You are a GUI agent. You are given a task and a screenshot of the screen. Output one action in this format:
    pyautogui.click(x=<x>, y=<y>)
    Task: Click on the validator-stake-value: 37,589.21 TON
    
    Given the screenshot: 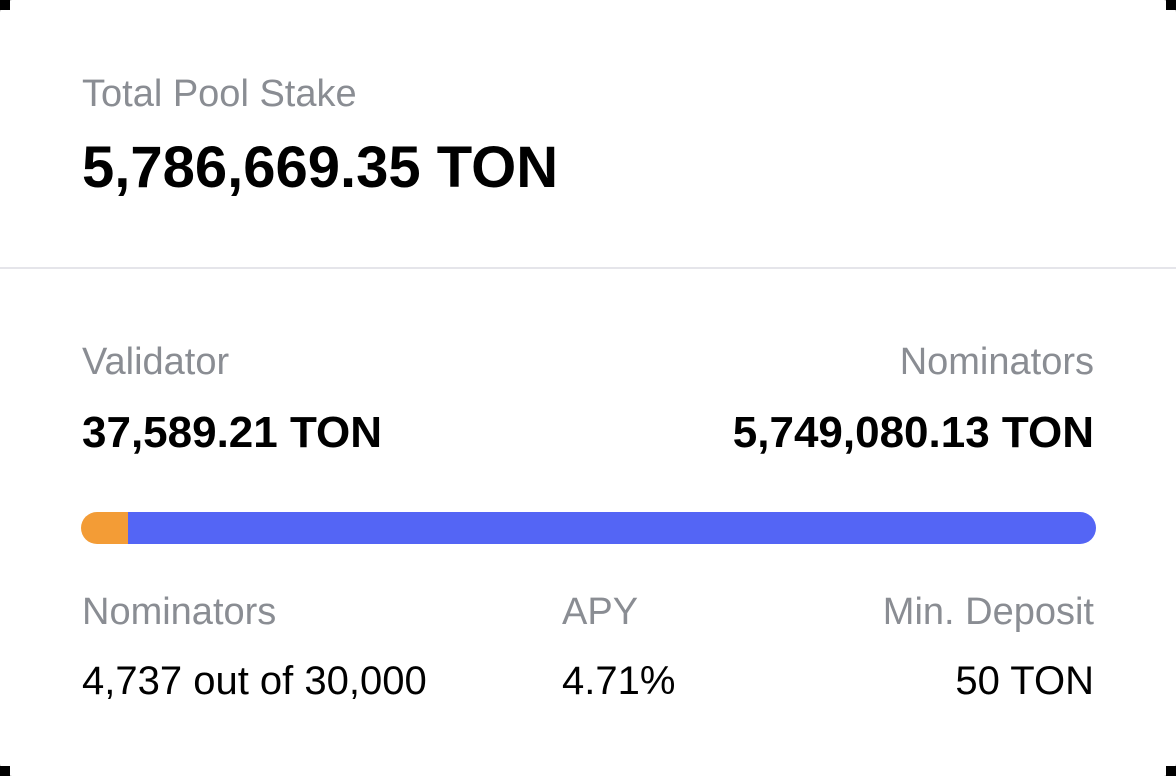 What is the action you would take?
    pyautogui.click(x=232, y=432)
    